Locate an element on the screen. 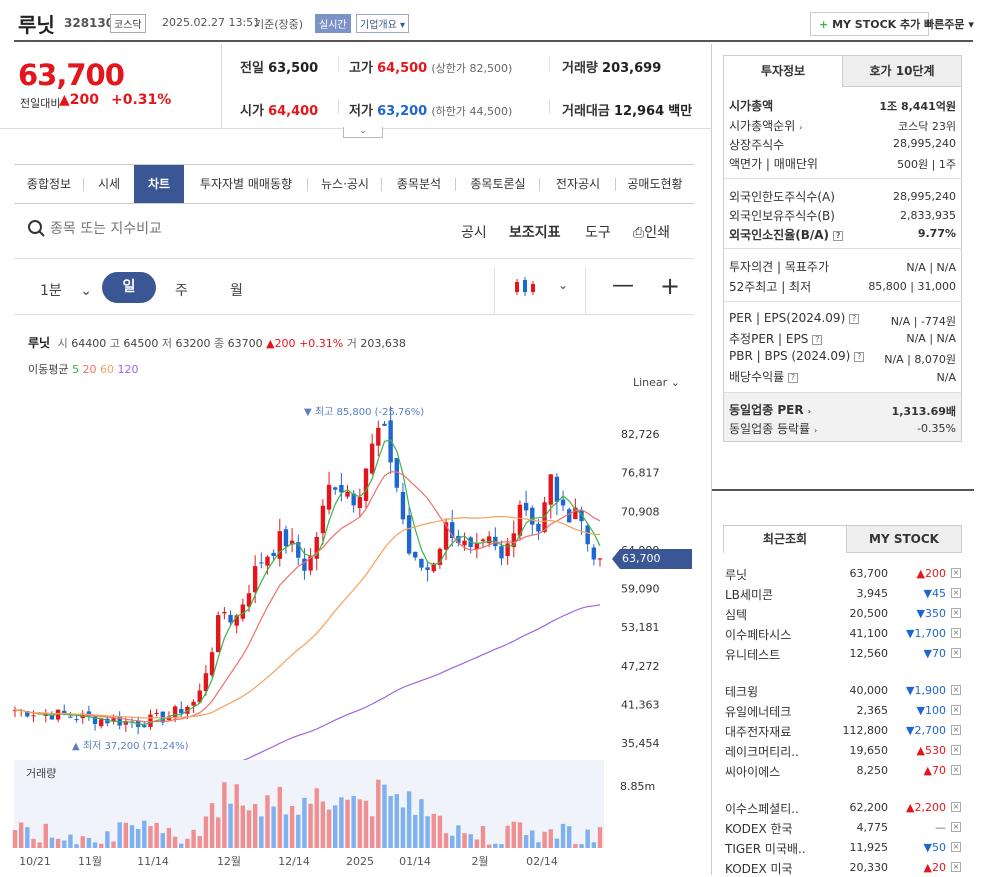  recent-item-price: 3,945 is located at coordinates (872, 593).